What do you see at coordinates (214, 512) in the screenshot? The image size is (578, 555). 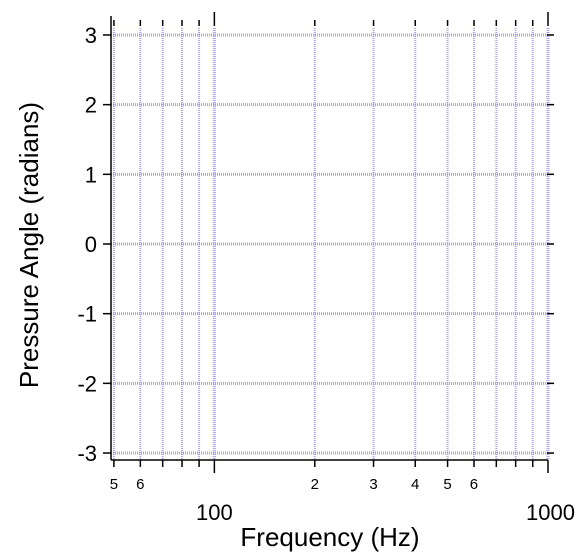 I see `x-major-tick-label: 100` at bounding box center [214, 512].